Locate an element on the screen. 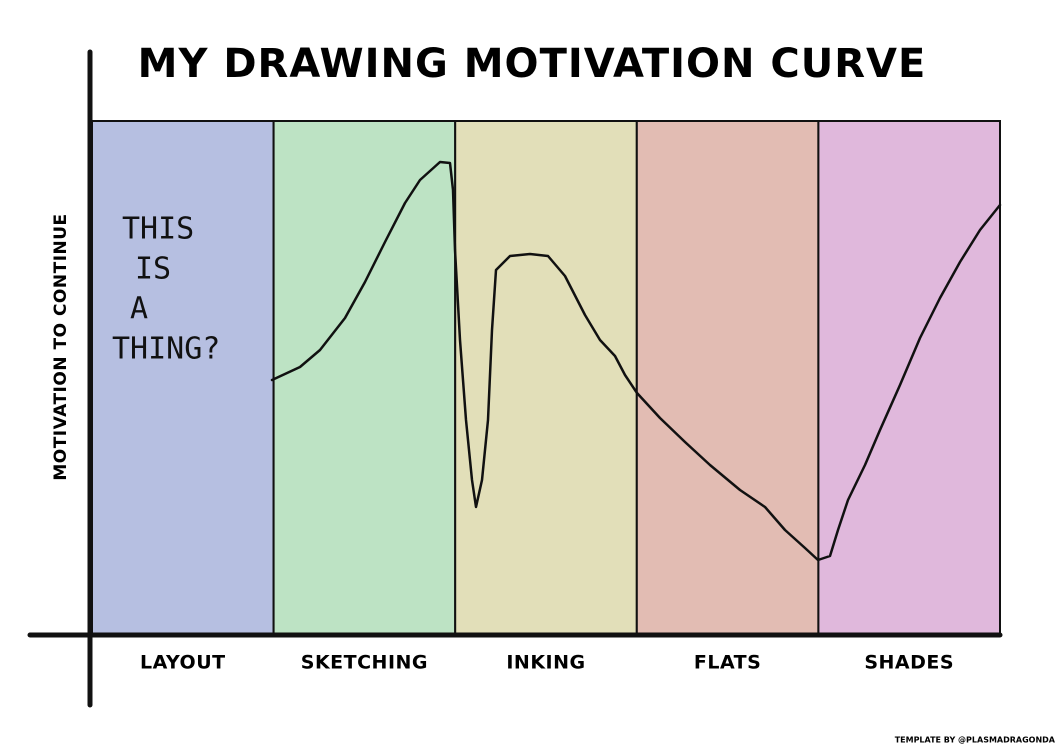 The image size is (1063, 752). stage-label: LAYOUT is located at coordinates (183, 663).